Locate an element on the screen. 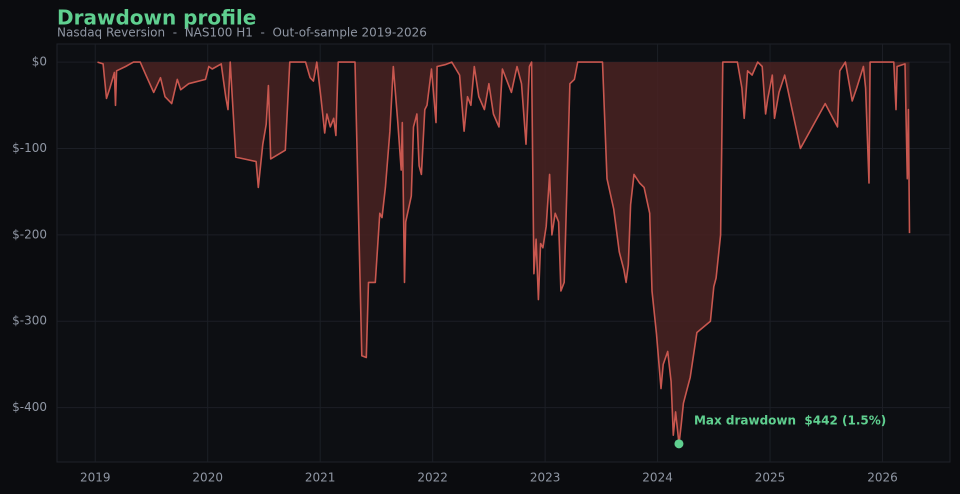 The height and width of the screenshot is (494, 960). y-tick-label: $-100 is located at coordinates (29, 148).